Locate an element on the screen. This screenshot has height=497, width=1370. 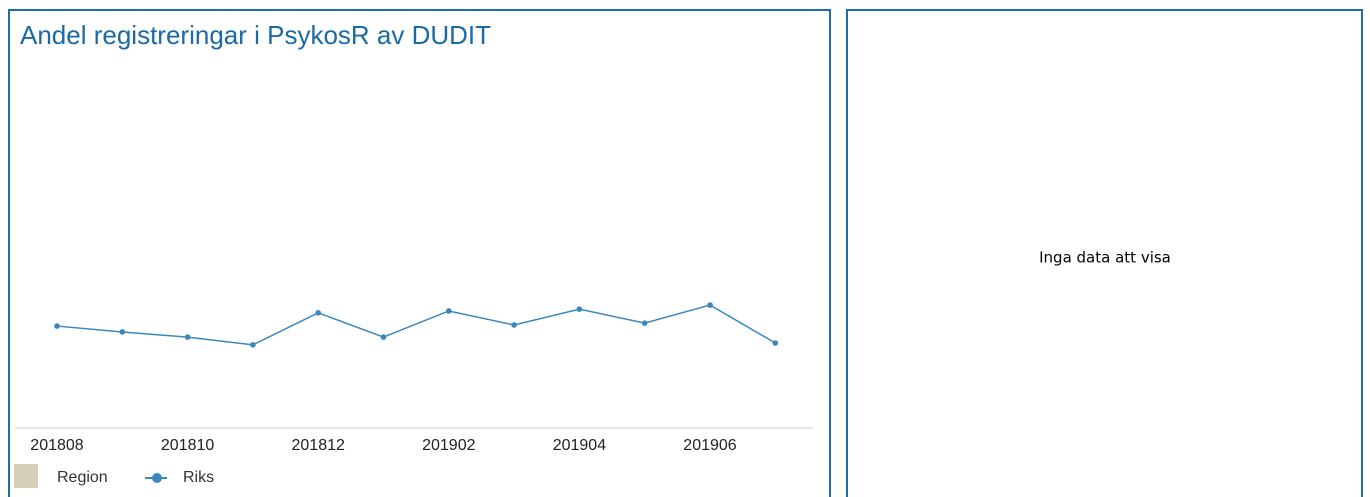
legend-label: Riks is located at coordinates (198, 477).